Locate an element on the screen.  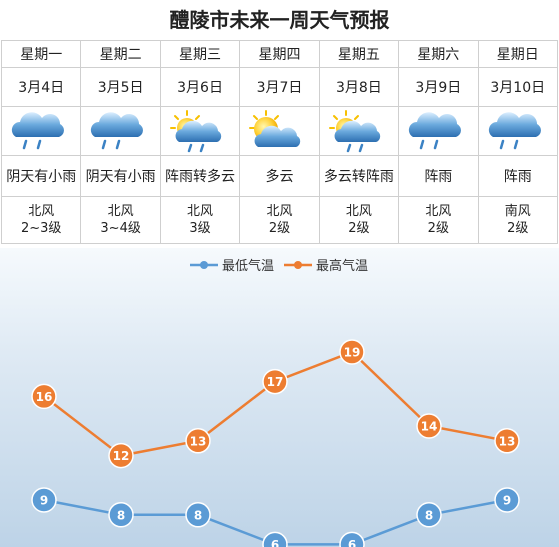
wind-direction: 南风 is located at coordinates (517, 211).